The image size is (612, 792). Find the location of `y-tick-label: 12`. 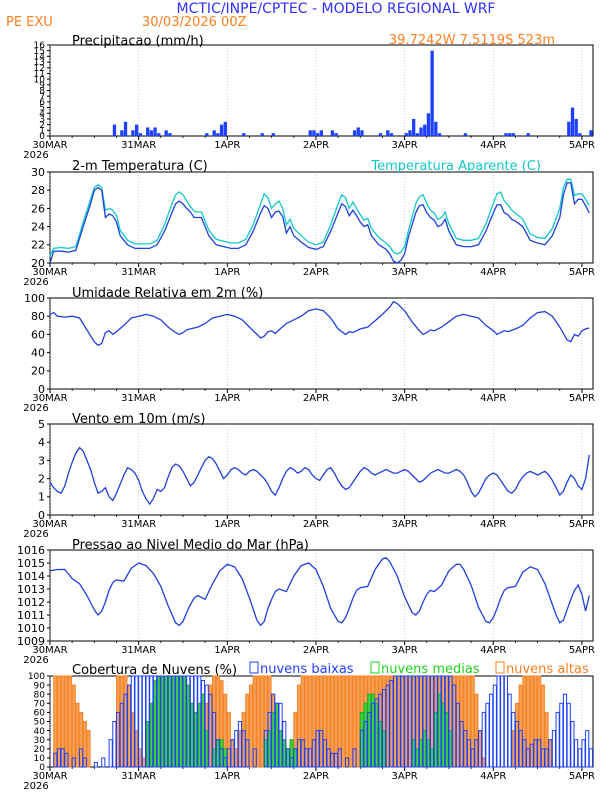

y-tick-label: 12 is located at coordinates (39, 69).